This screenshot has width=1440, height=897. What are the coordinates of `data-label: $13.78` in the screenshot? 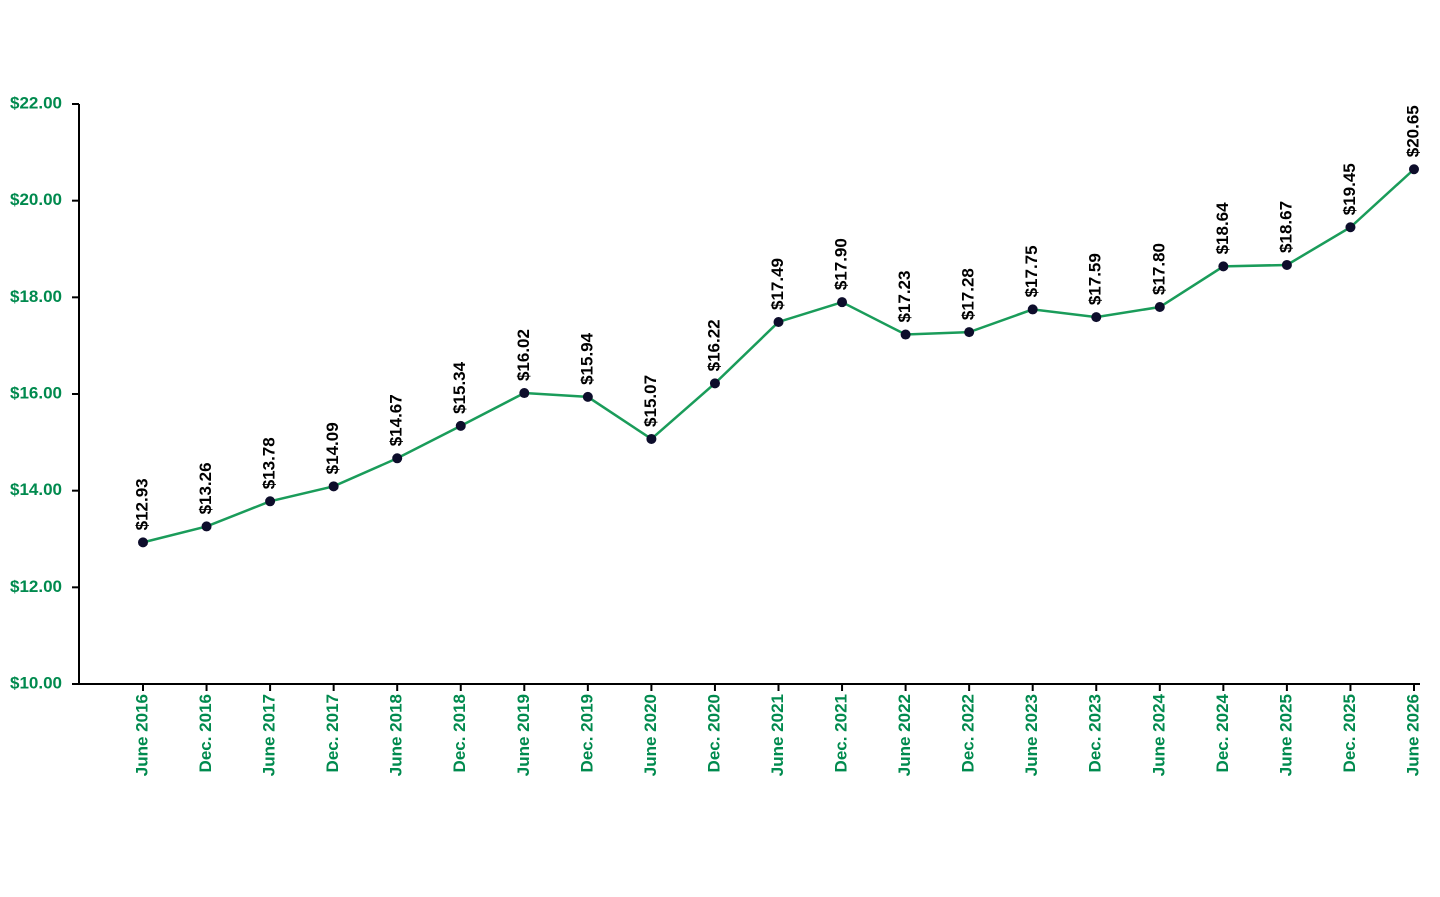 It's located at (269, 463).